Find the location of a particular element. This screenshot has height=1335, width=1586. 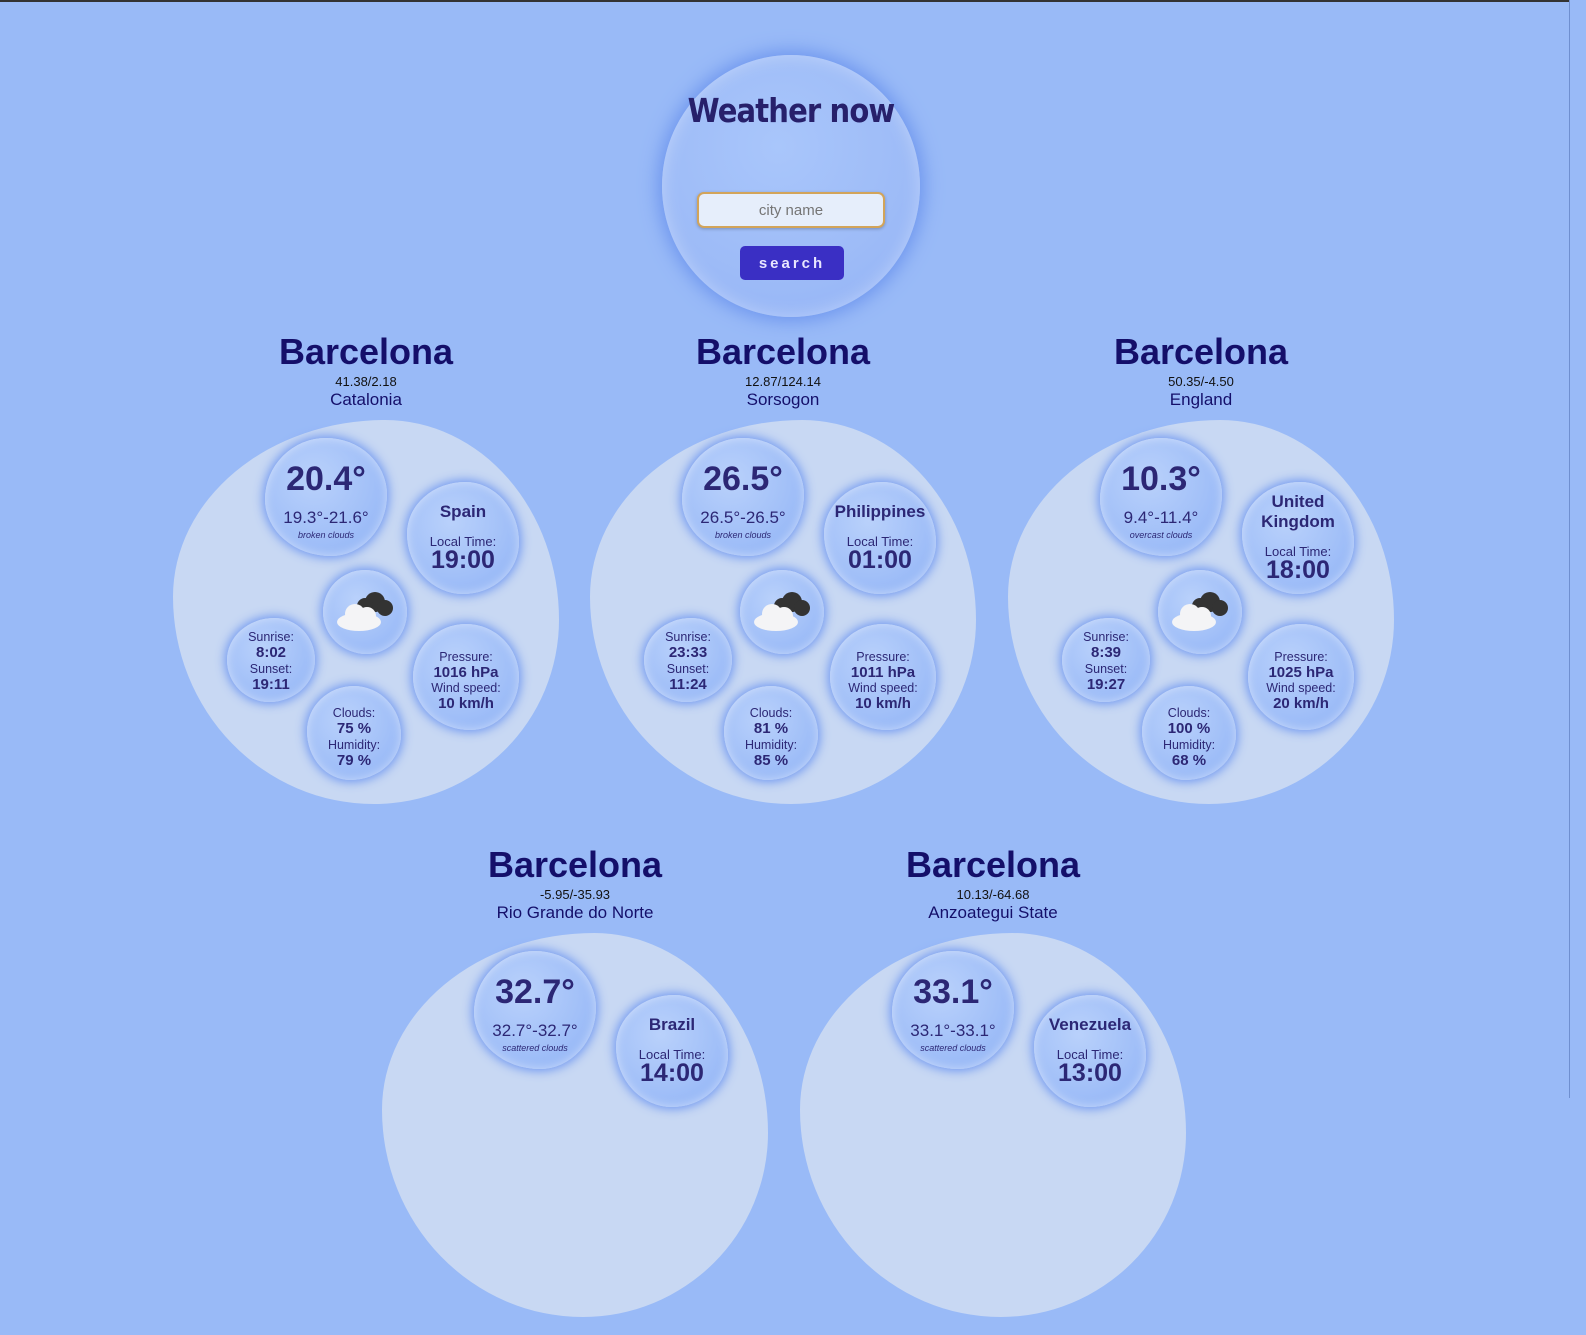

broken-clouds-icon is located at coordinates (782, 611).